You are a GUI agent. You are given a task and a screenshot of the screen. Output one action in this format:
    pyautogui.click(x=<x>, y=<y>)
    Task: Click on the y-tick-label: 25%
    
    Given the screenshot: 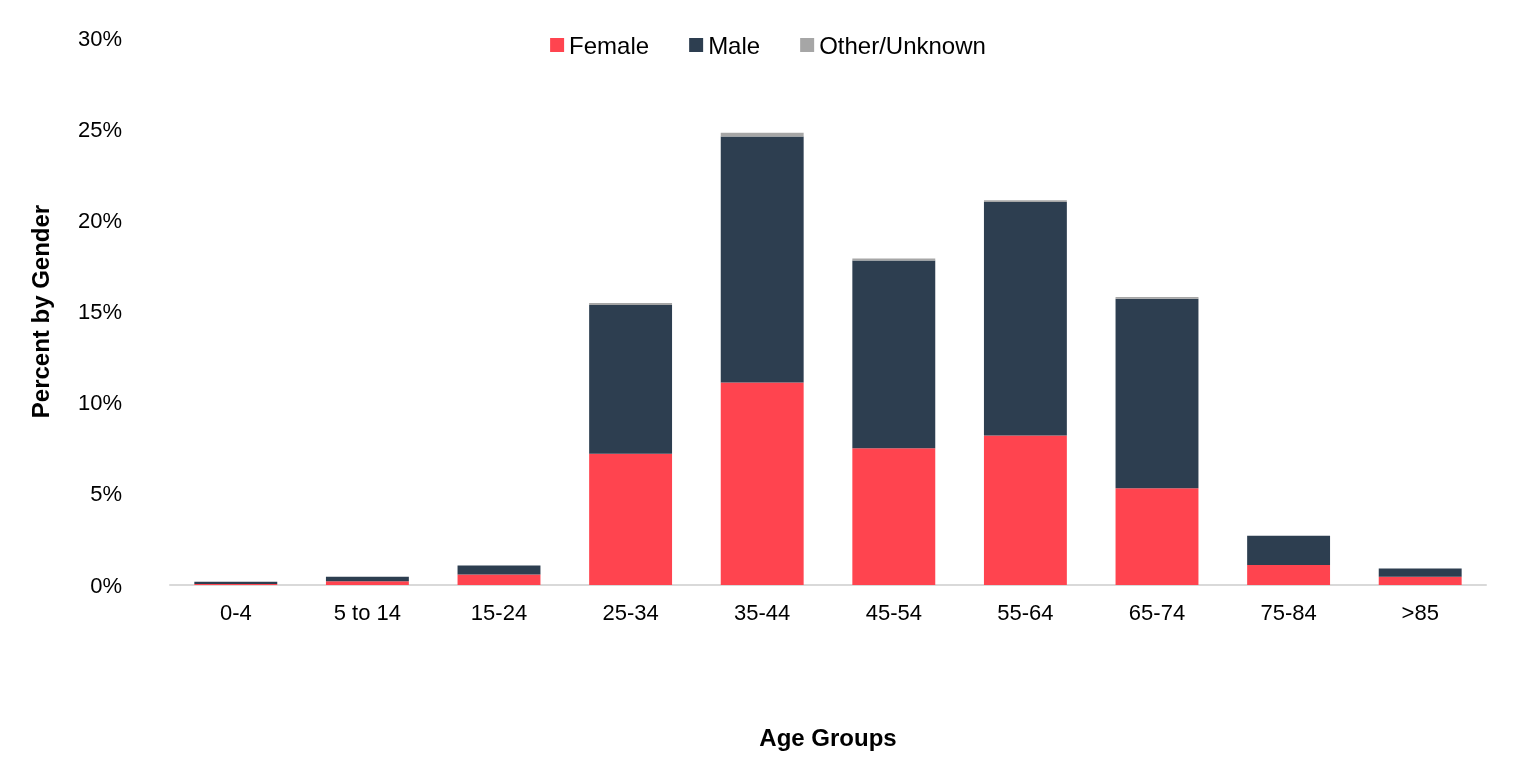 What is the action you would take?
    pyautogui.click(x=99, y=129)
    